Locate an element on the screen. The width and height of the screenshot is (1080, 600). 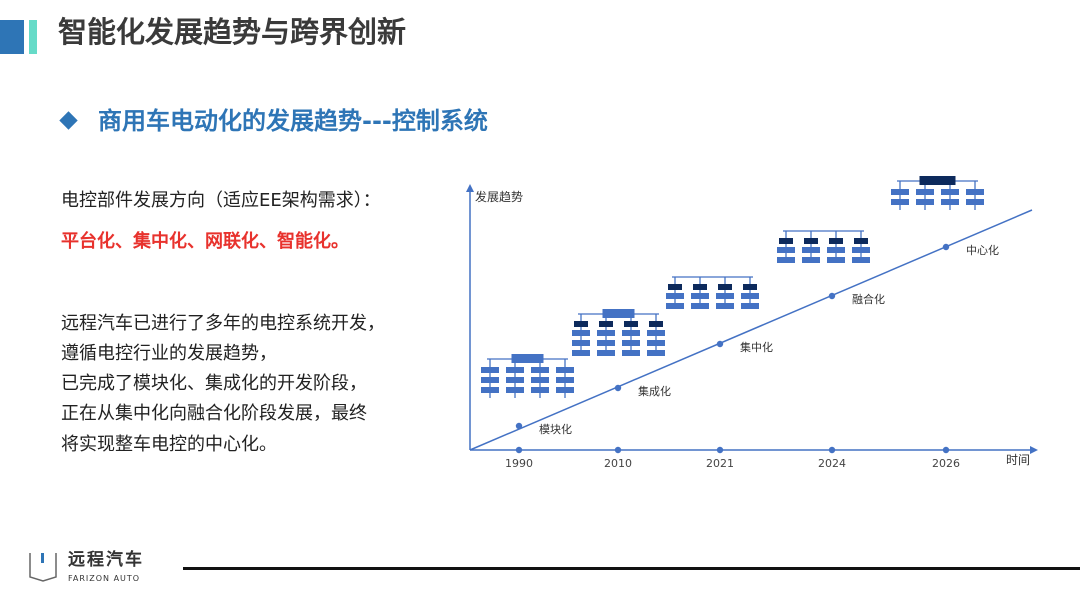
x-axis-arrow-icon is located at coordinates (1034, 450).